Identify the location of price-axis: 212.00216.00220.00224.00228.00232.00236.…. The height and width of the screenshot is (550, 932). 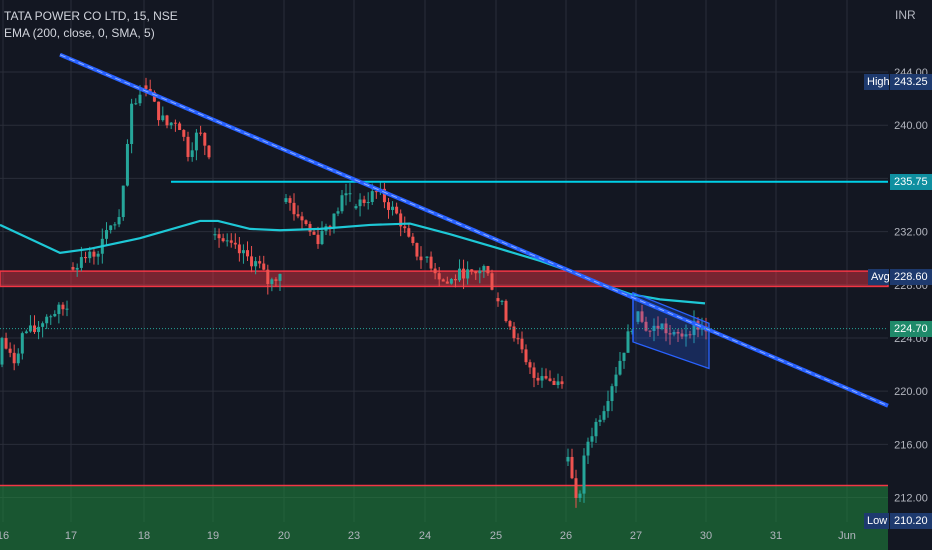
(911, 286).